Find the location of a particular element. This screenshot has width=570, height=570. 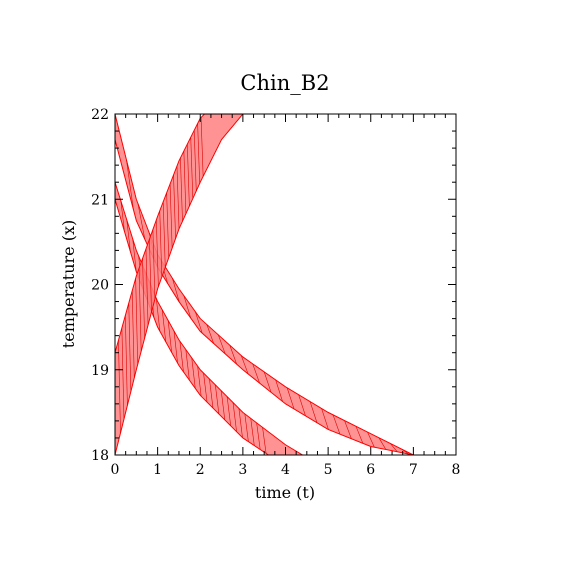

y-tick-label: 21 is located at coordinates (100, 200).